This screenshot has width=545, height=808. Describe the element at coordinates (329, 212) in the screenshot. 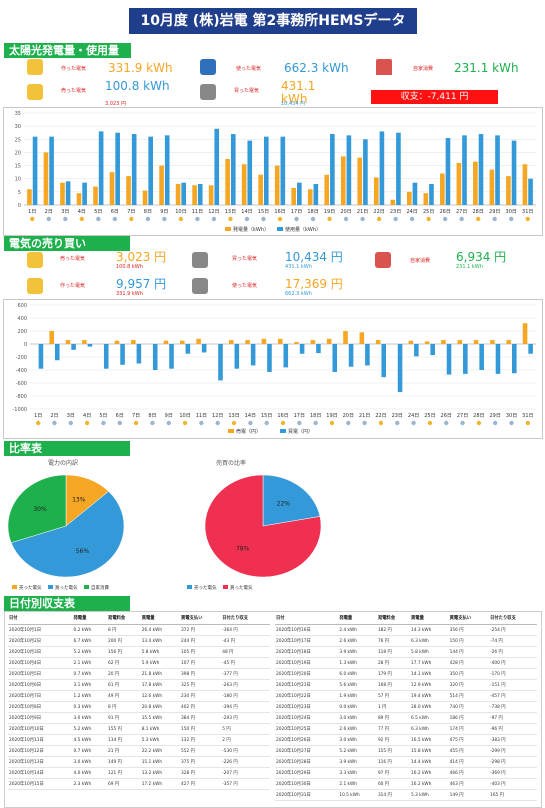

I see `x-tick-label: 19日` at that location.